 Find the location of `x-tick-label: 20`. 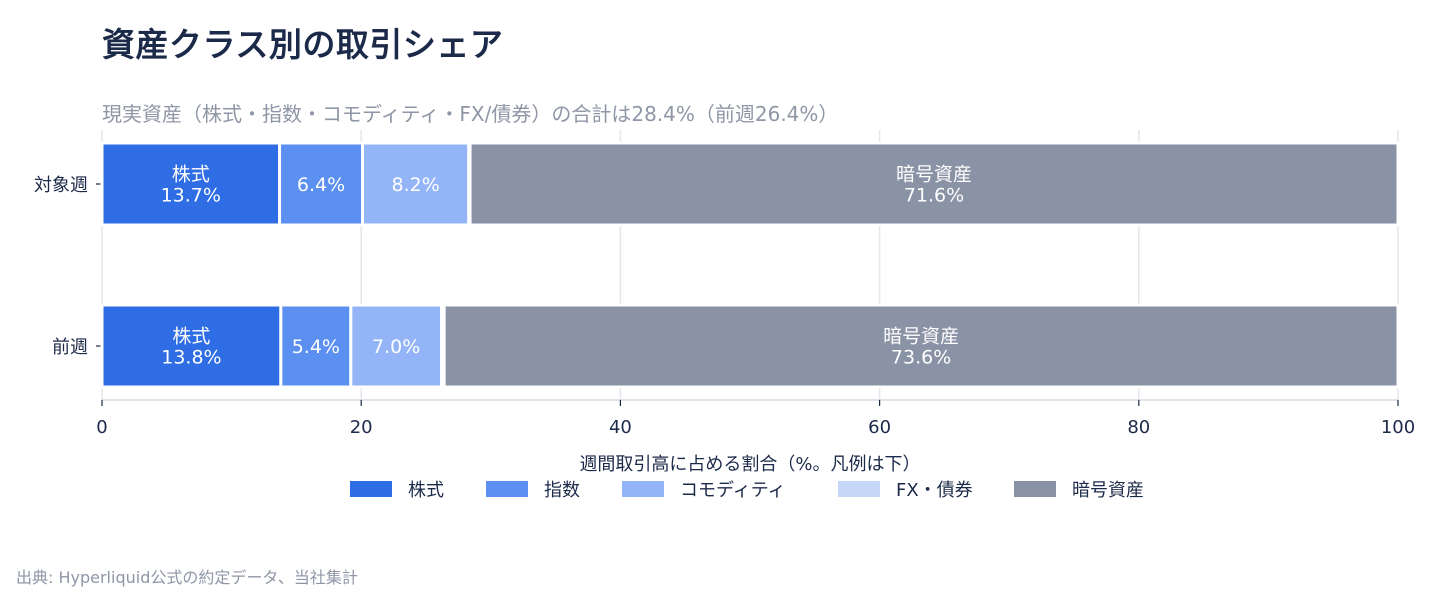

x-tick-label: 20 is located at coordinates (361, 427).